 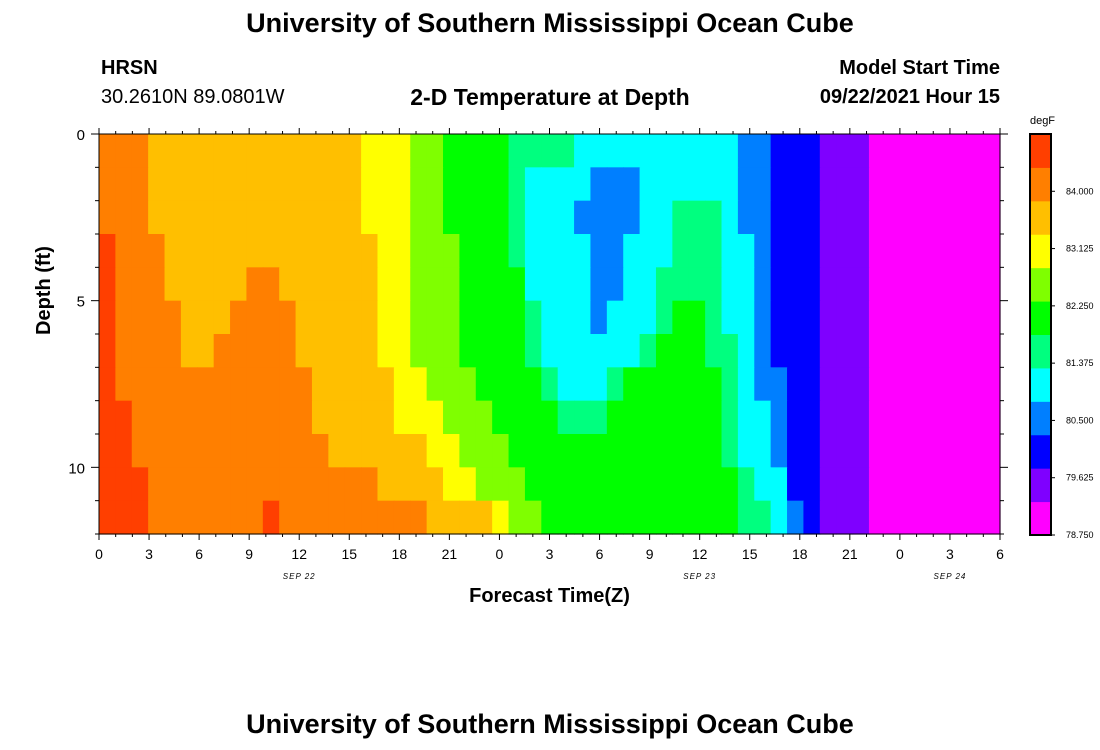 I want to click on x-tick-label: 3, so click(x=149, y=554).